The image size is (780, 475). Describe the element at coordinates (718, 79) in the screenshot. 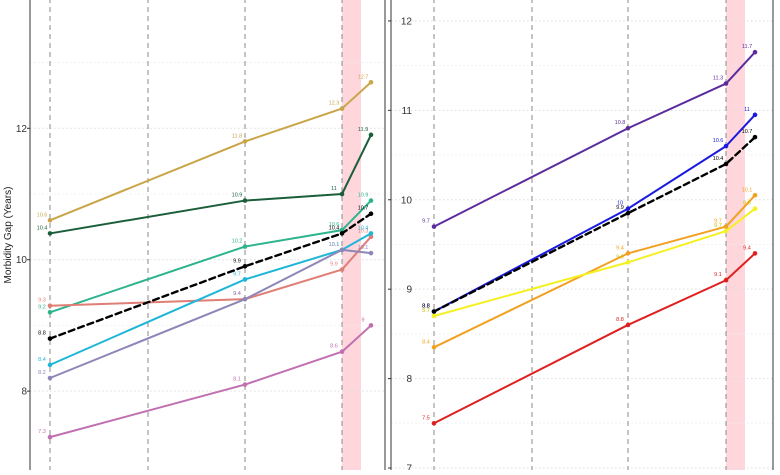

I see `data-label: 11.3` at that location.